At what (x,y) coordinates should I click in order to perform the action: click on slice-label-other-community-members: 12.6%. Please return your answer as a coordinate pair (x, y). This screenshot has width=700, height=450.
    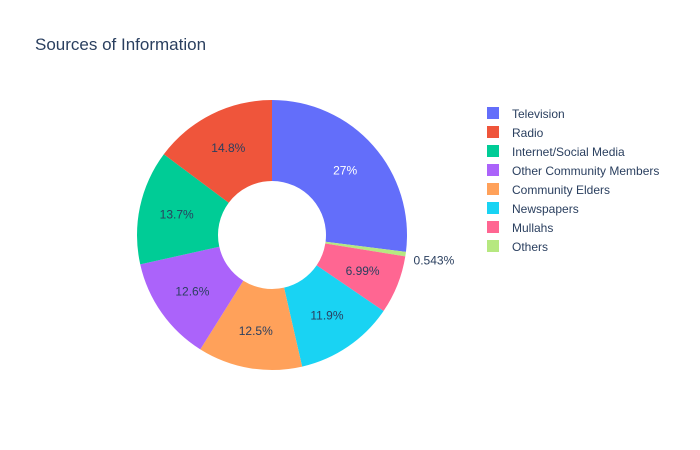
    Looking at the image, I should click on (192, 291).